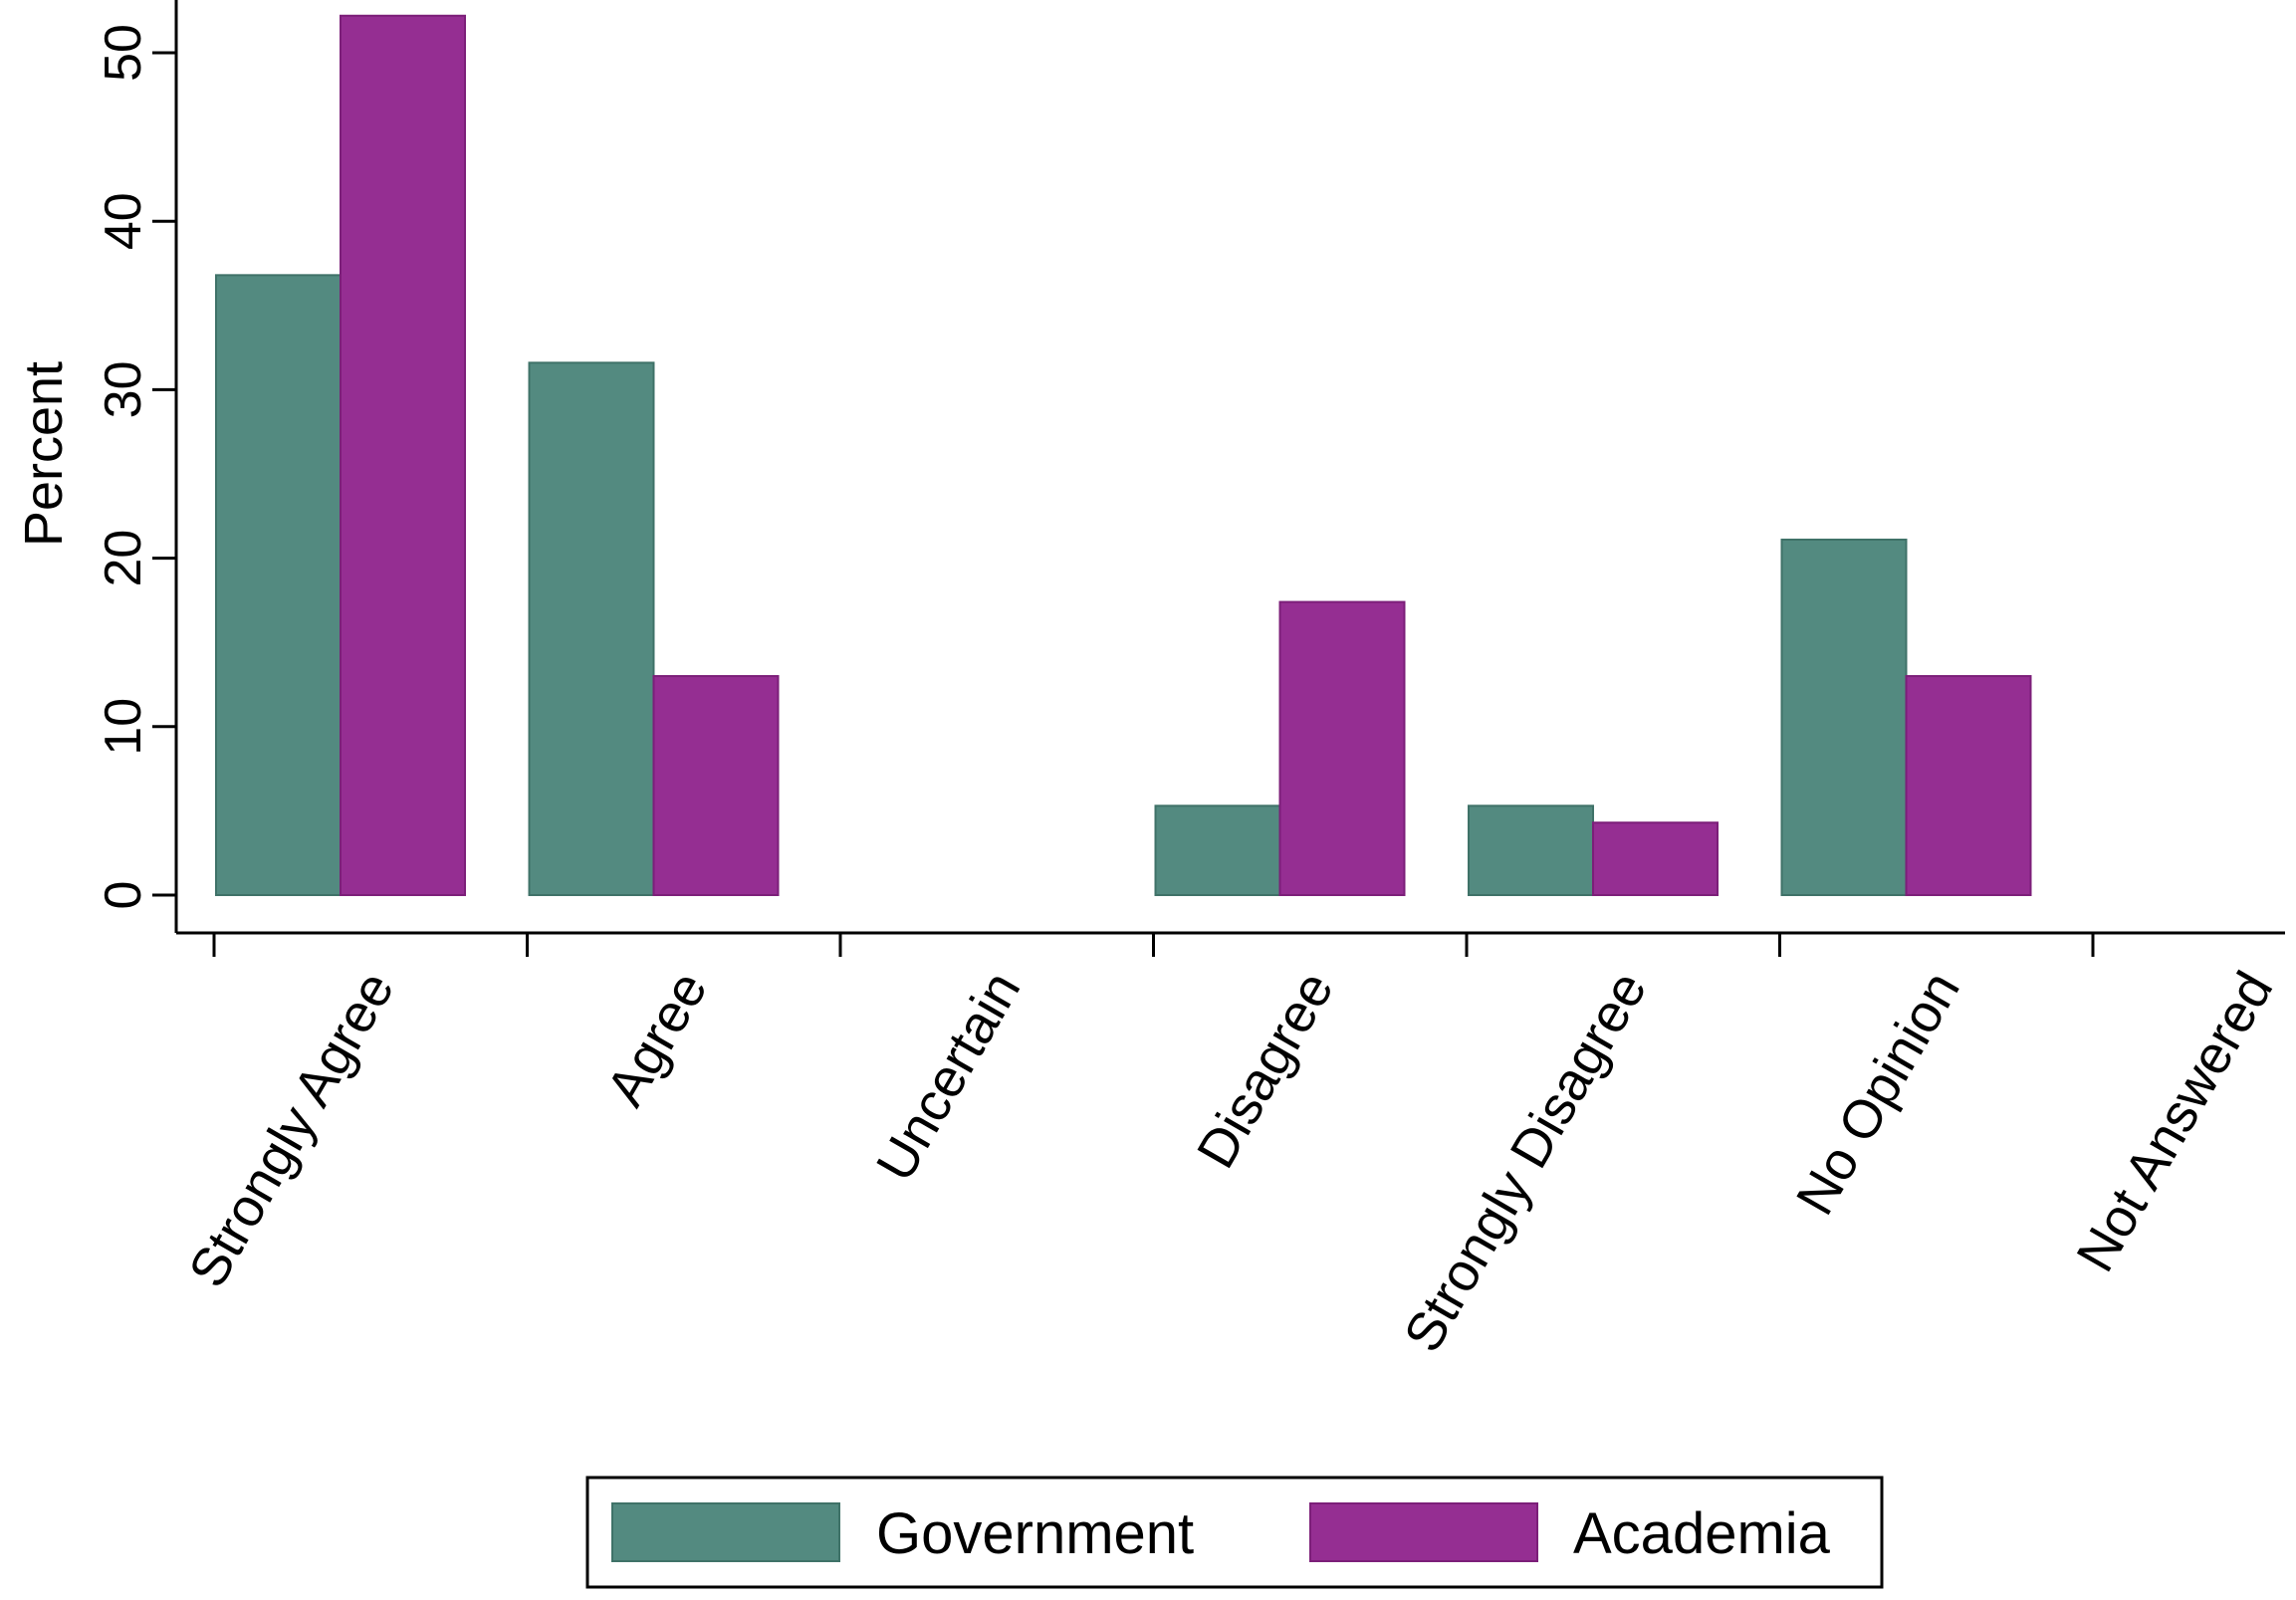 The width and height of the screenshot is (2296, 1600). I want to click on y-tick-label: 10, so click(123, 727).